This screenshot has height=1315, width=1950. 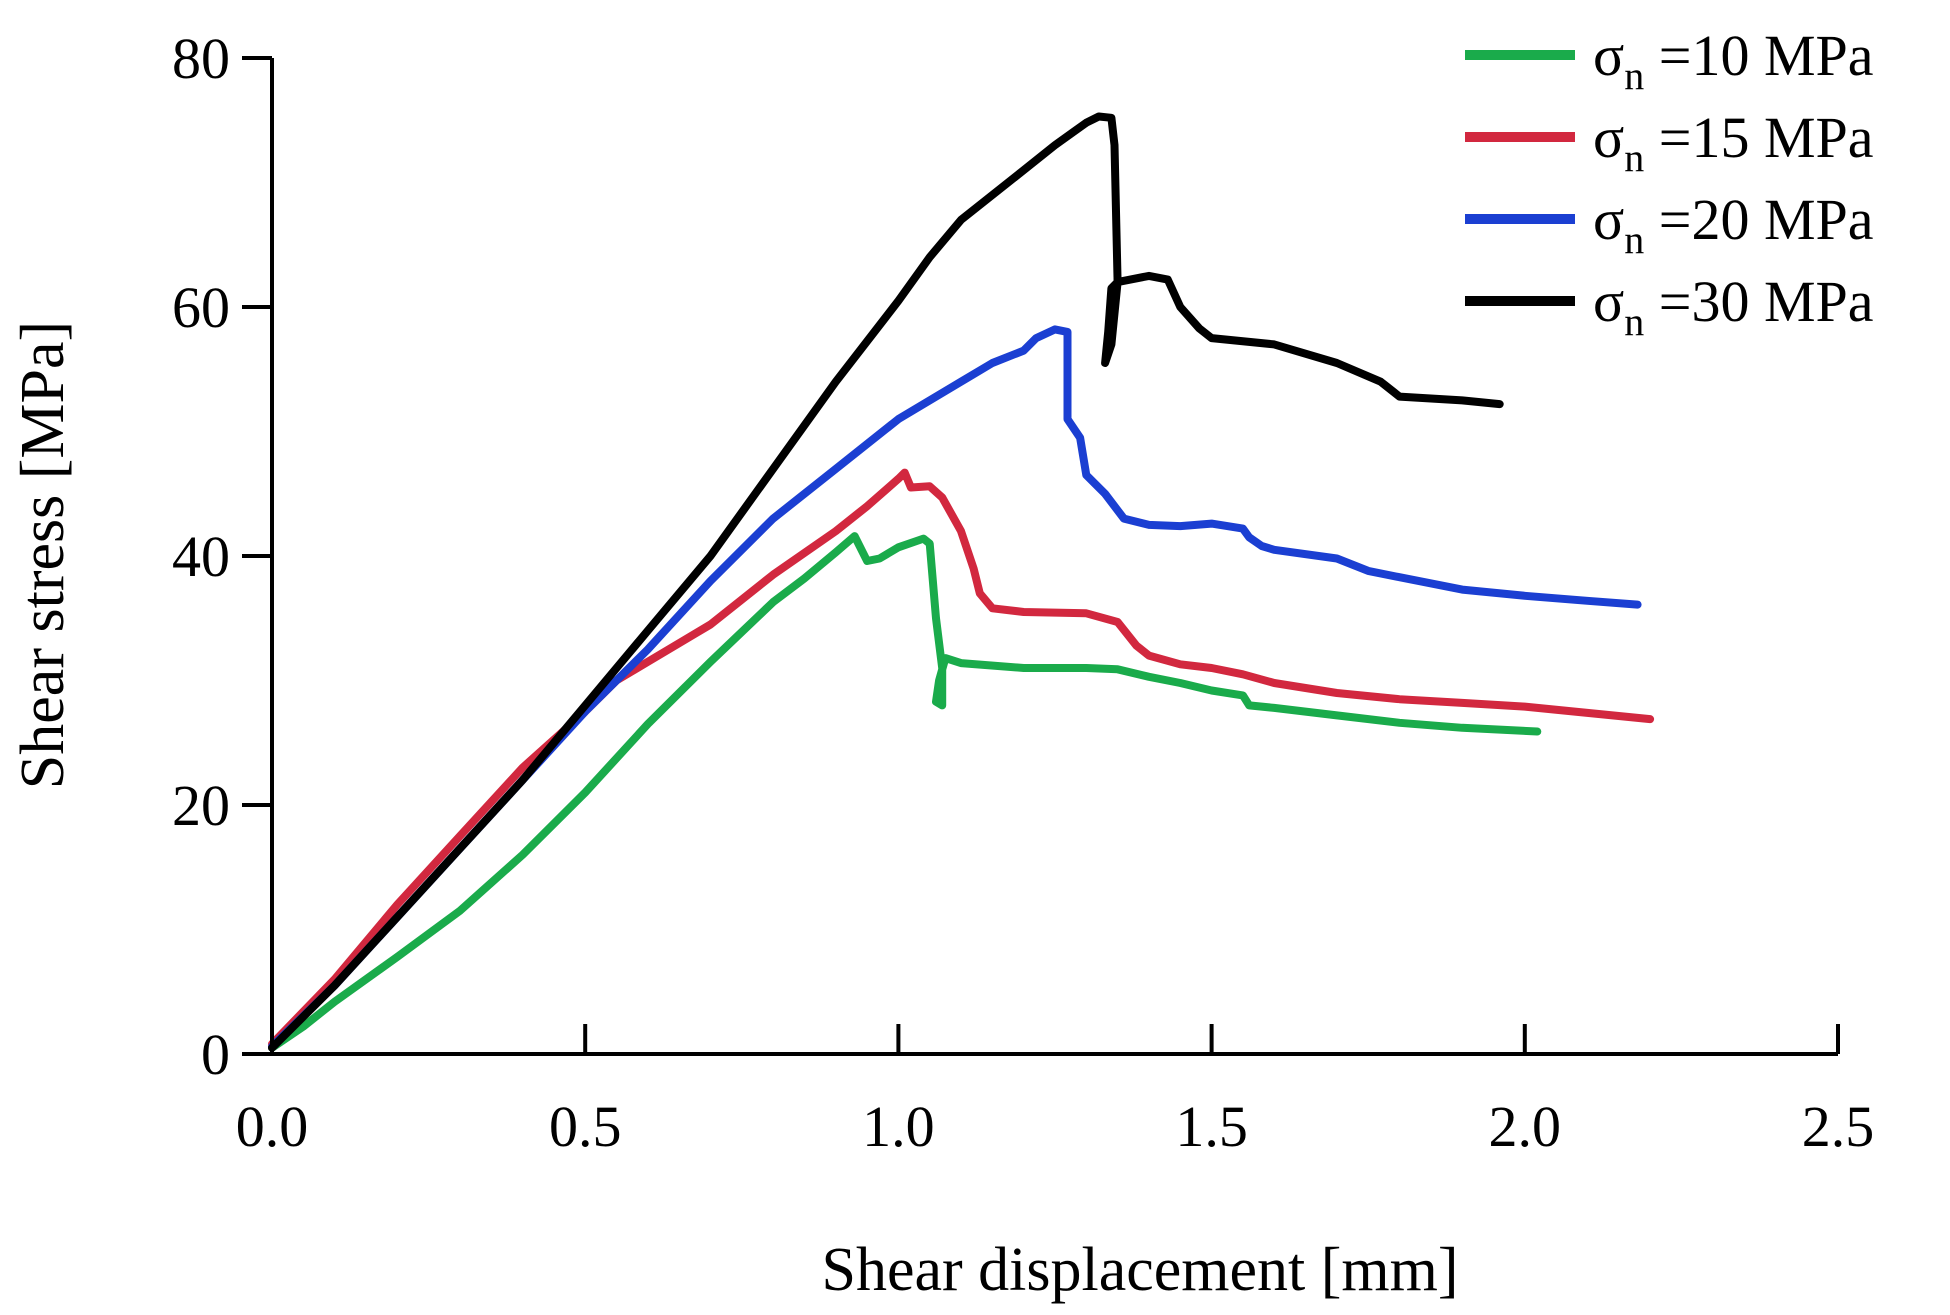 I want to click on legend-text: =15 MPa, so click(x=1758, y=137).